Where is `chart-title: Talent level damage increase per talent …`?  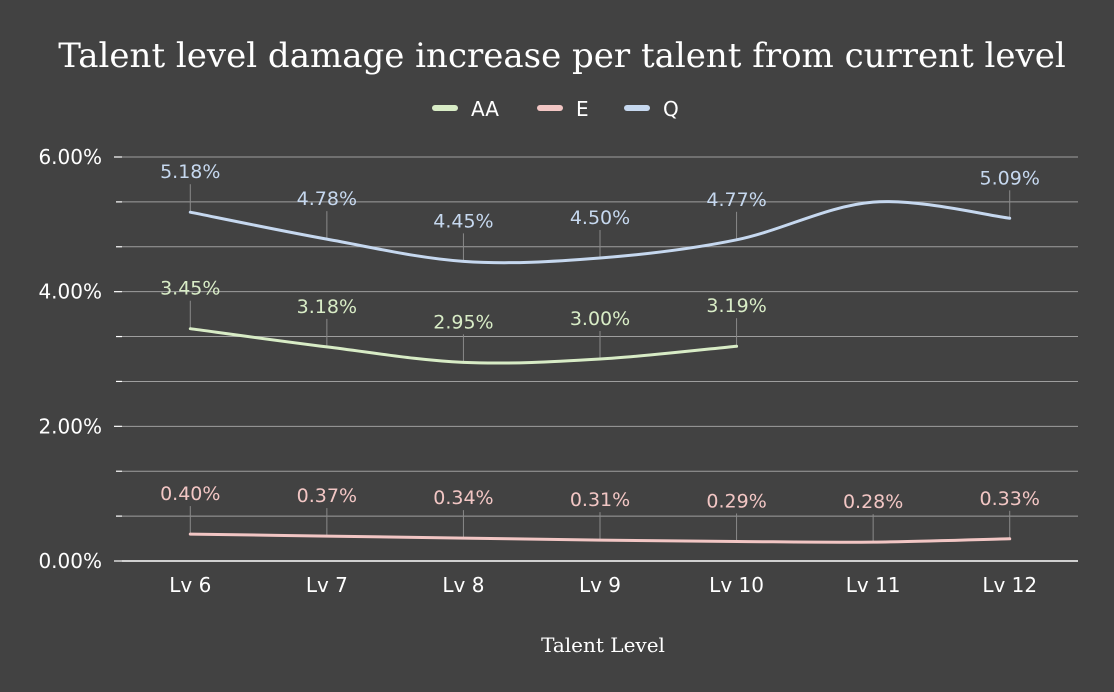 chart-title: Talent level damage increase per talent … is located at coordinates (561, 56).